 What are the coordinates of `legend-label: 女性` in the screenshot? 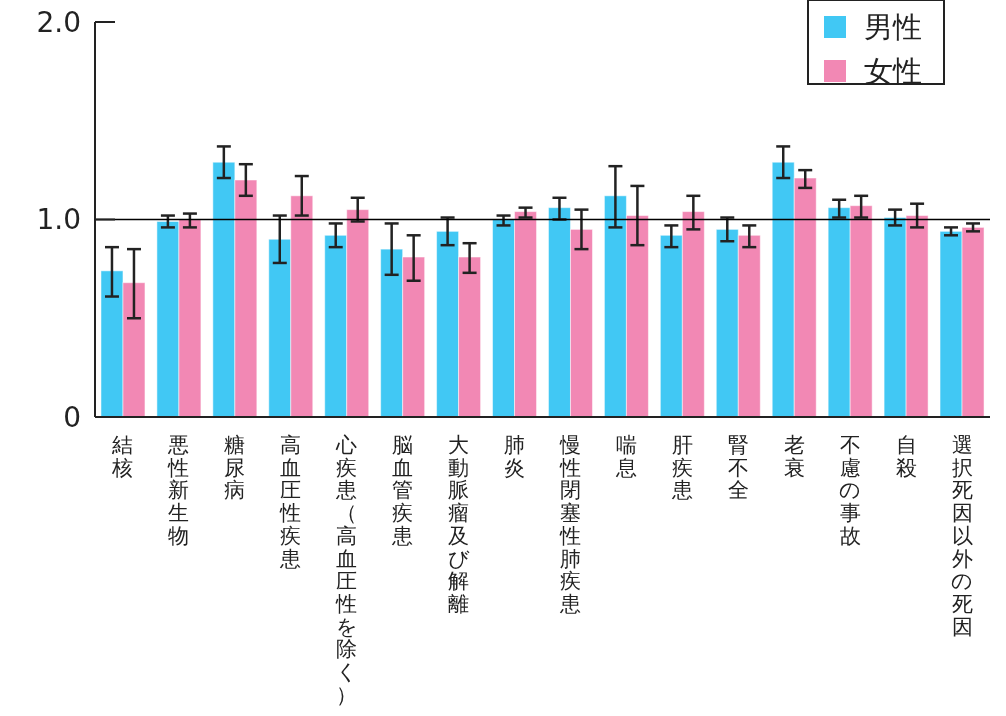 It's located at (893, 71).